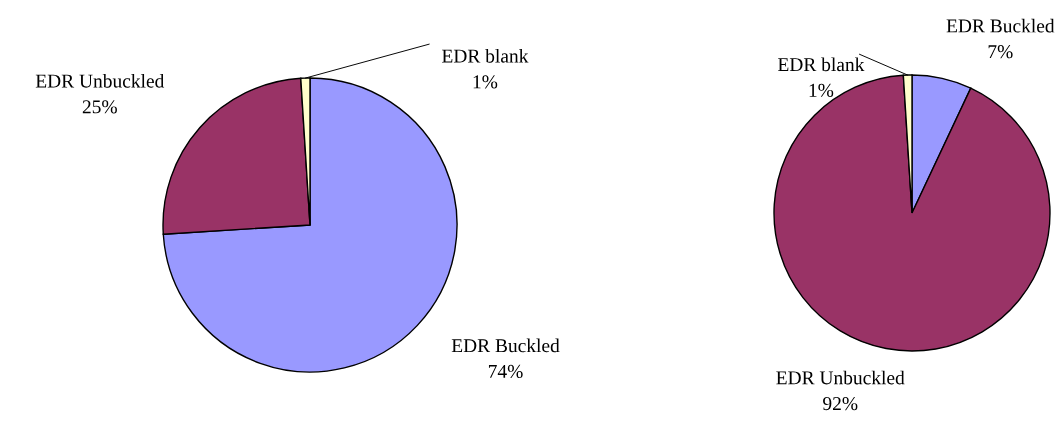 The width and height of the screenshot is (1060, 423). I want to click on data-label: 7%, so click(1000, 52).